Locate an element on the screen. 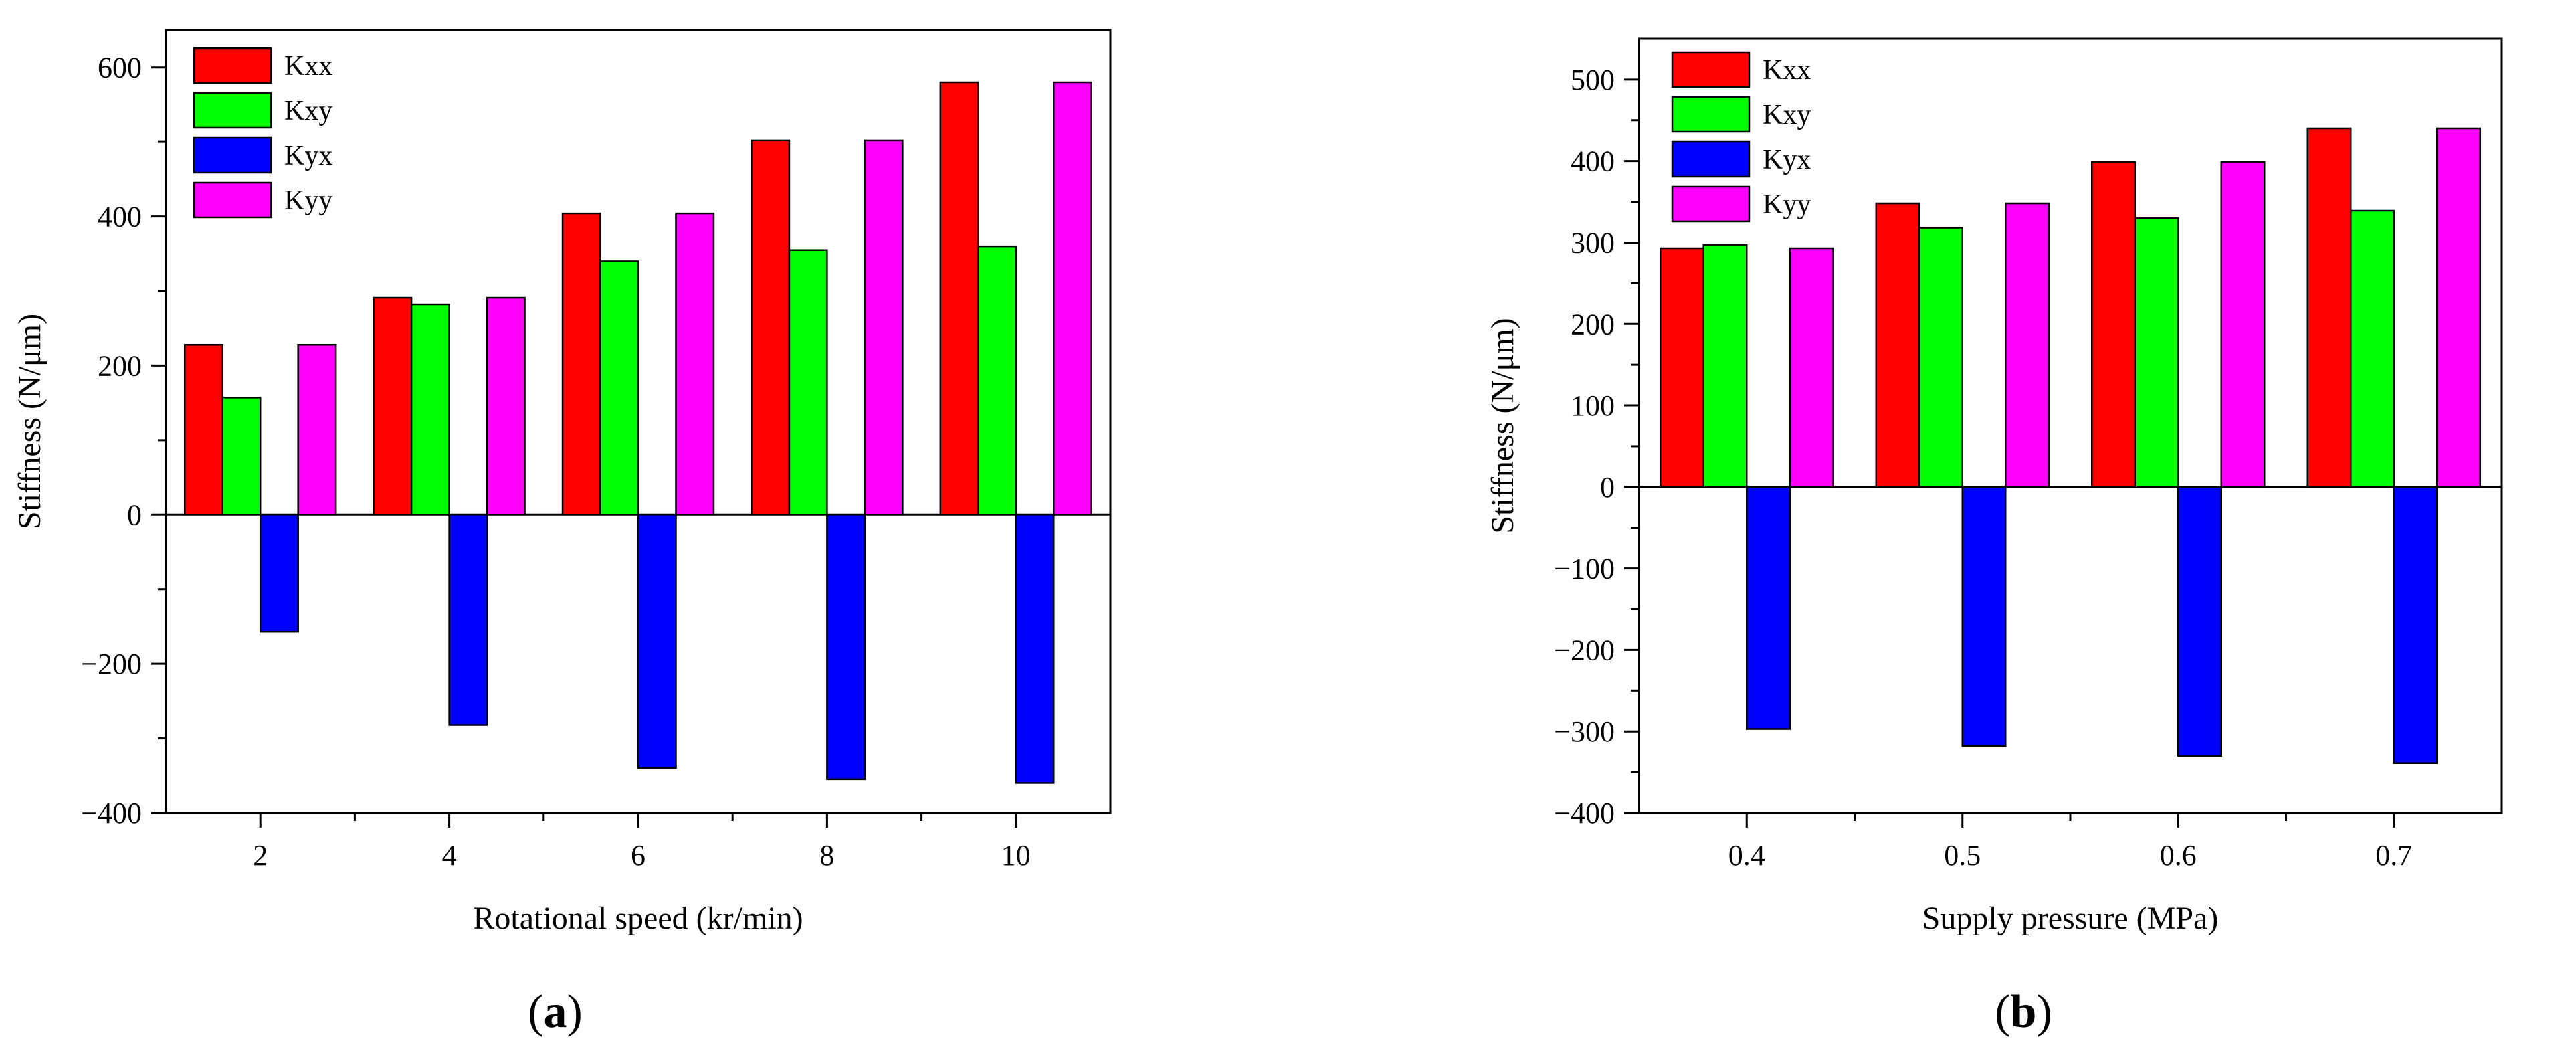 The width and height of the screenshot is (2576, 1049). x-tick-label: 10 is located at coordinates (1016, 855).